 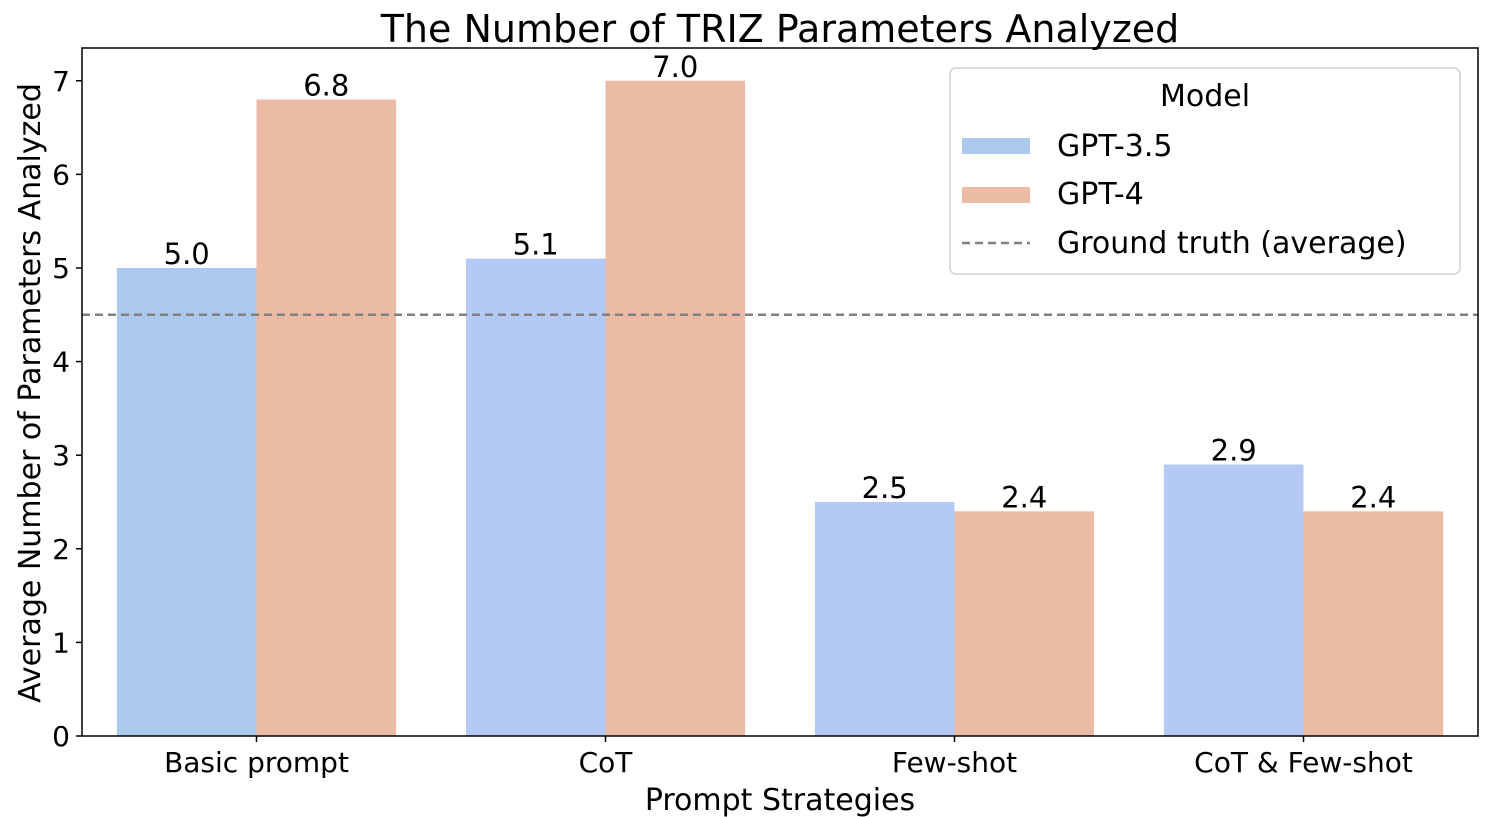 I want to click on legend-label-gpt-3-5: GPT-3.5, so click(x=1114, y=146).